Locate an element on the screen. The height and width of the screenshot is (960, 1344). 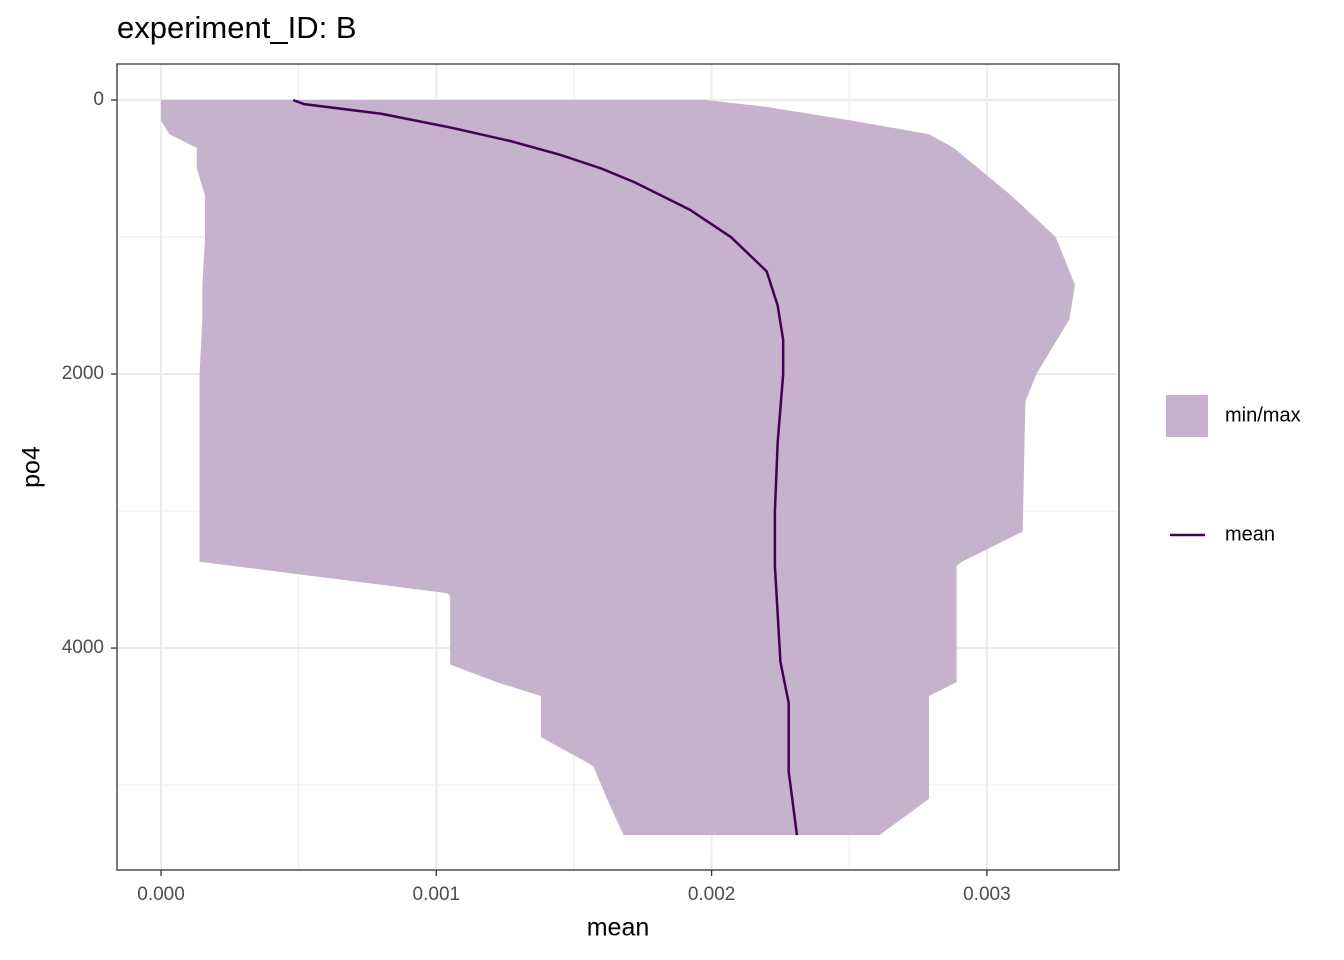
x-axis-label: mean is located at coordinates (618, 928).